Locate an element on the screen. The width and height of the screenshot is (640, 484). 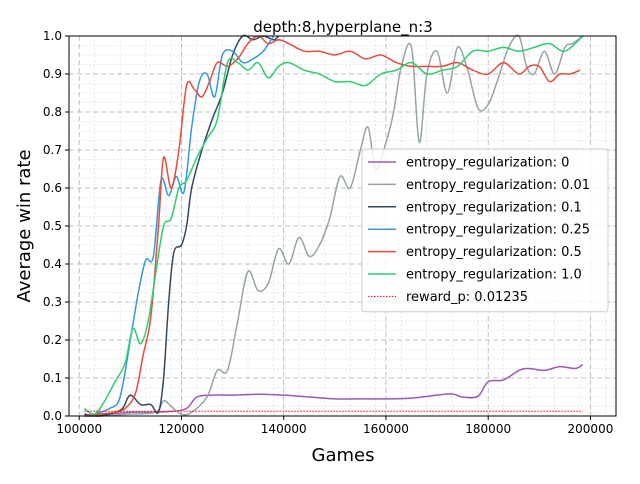
x-tick-label: 180000 is located at coordinates (488, 429).